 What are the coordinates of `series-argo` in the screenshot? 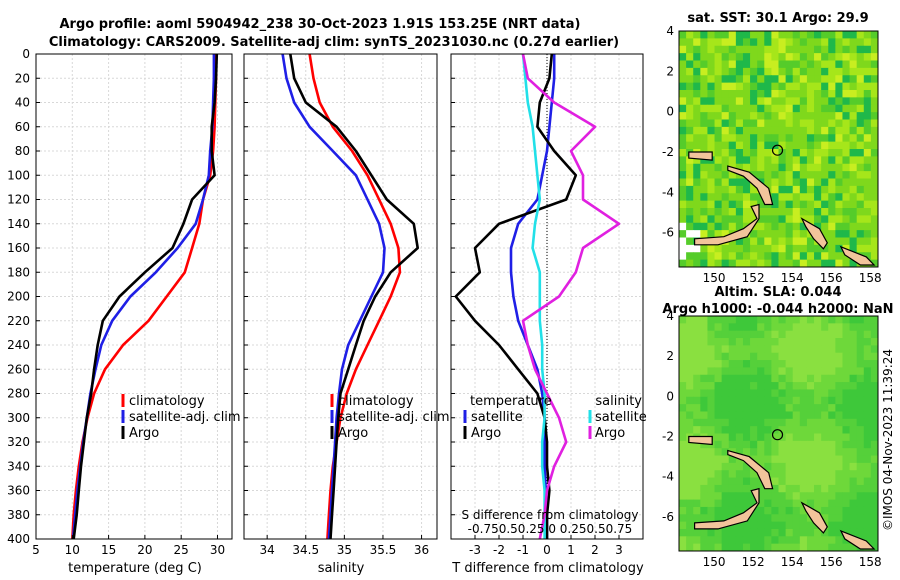 It's located at (354, 296).